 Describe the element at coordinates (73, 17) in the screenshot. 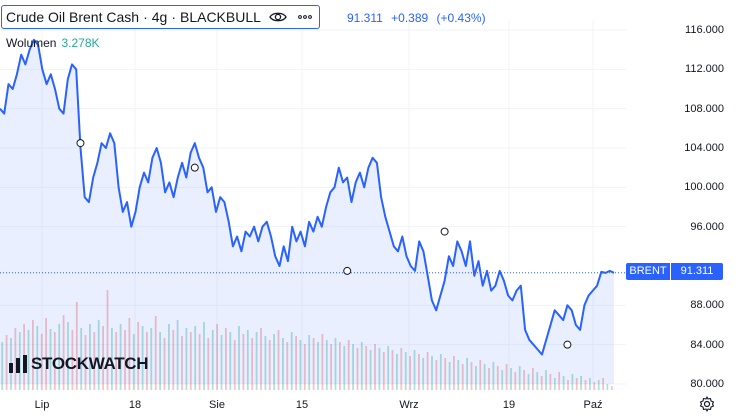

I see `symbol-name: Crude Oil Brent Cash` at that location.